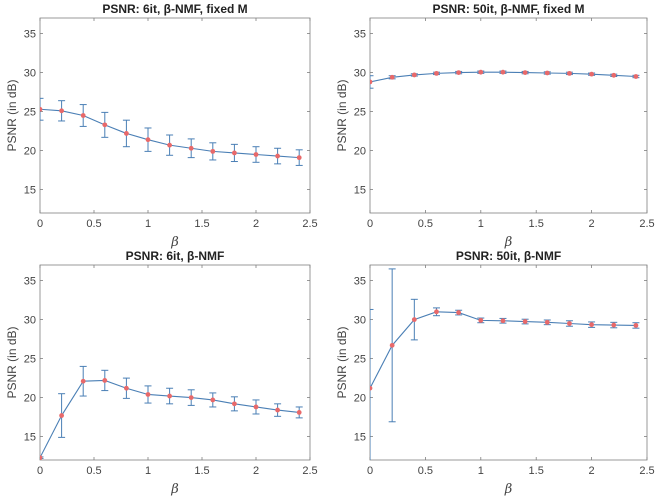 The image size is (655, 501). I want to click on chart-title: PSNR: 6it, β-NMF, so click(175, 256).